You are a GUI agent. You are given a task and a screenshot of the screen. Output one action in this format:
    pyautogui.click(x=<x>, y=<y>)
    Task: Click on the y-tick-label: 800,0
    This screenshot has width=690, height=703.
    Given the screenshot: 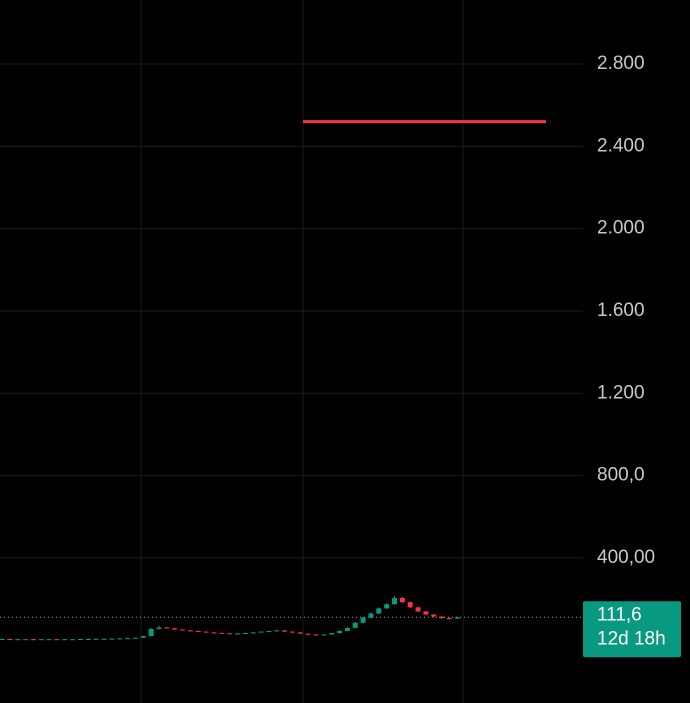 What is the action you would take?
    pyautogui.click(x=621, y=475)
    